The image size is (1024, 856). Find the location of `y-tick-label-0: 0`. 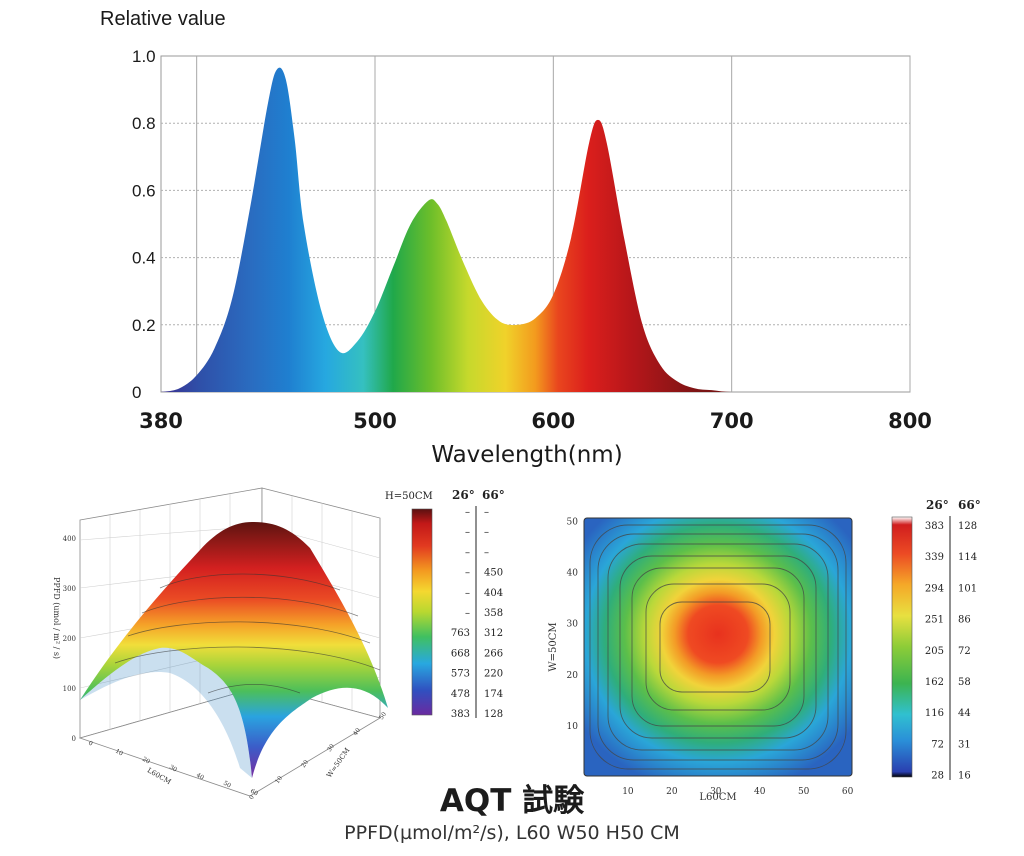

y-tick-label-0: 0 is located at coordinates (252, 797).